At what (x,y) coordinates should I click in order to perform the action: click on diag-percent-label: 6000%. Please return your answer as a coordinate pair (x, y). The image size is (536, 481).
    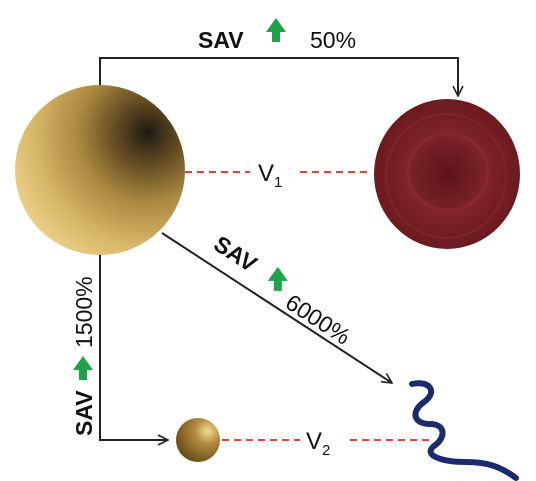
    Looking at the image, I should click on (318, 319).